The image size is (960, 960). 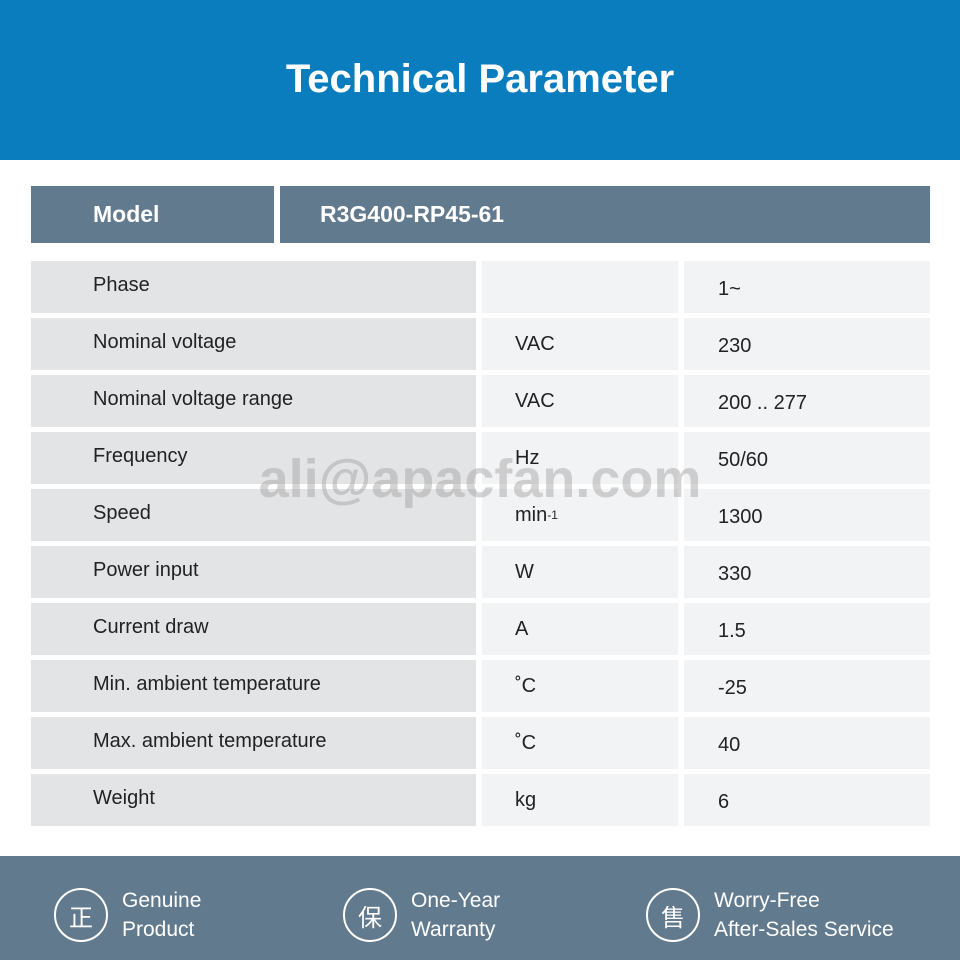 I want to click on parameter-name: Speed, so click(x=253, y=515).